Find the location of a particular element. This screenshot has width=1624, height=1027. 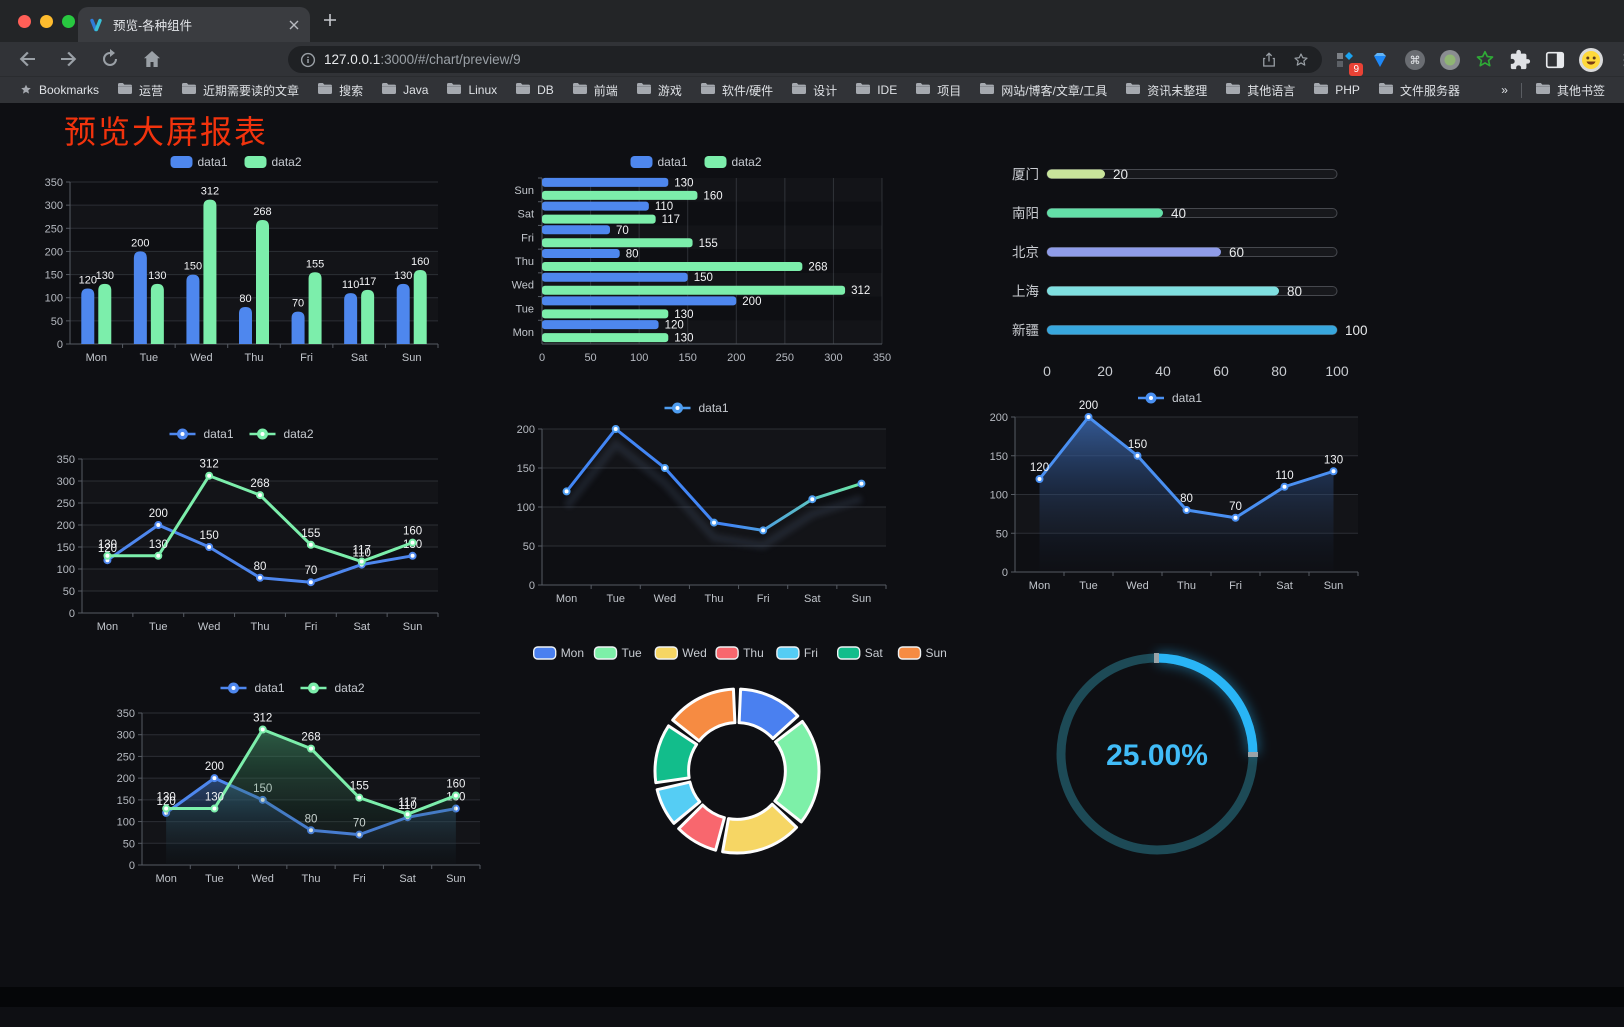

bookmark-folder-4: Linux is located at coordinates (471, 90).